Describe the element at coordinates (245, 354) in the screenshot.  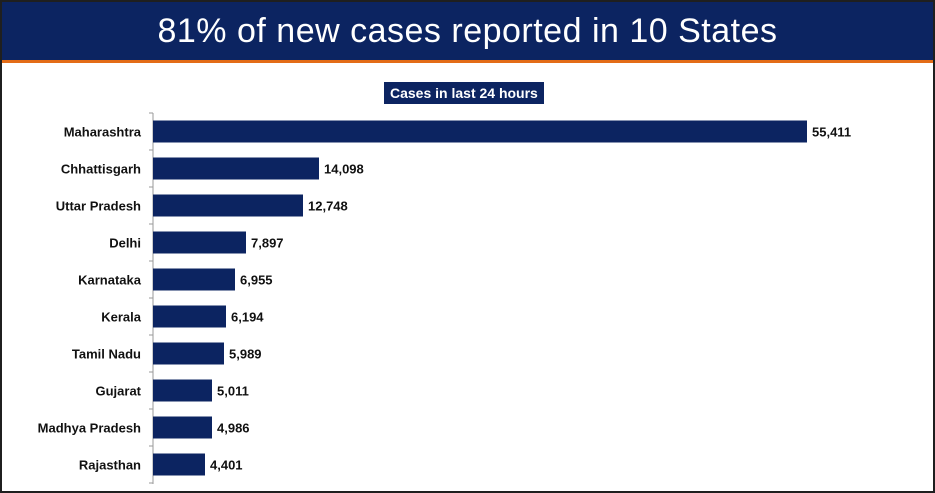
I see `value-label: 5,989` at that location.